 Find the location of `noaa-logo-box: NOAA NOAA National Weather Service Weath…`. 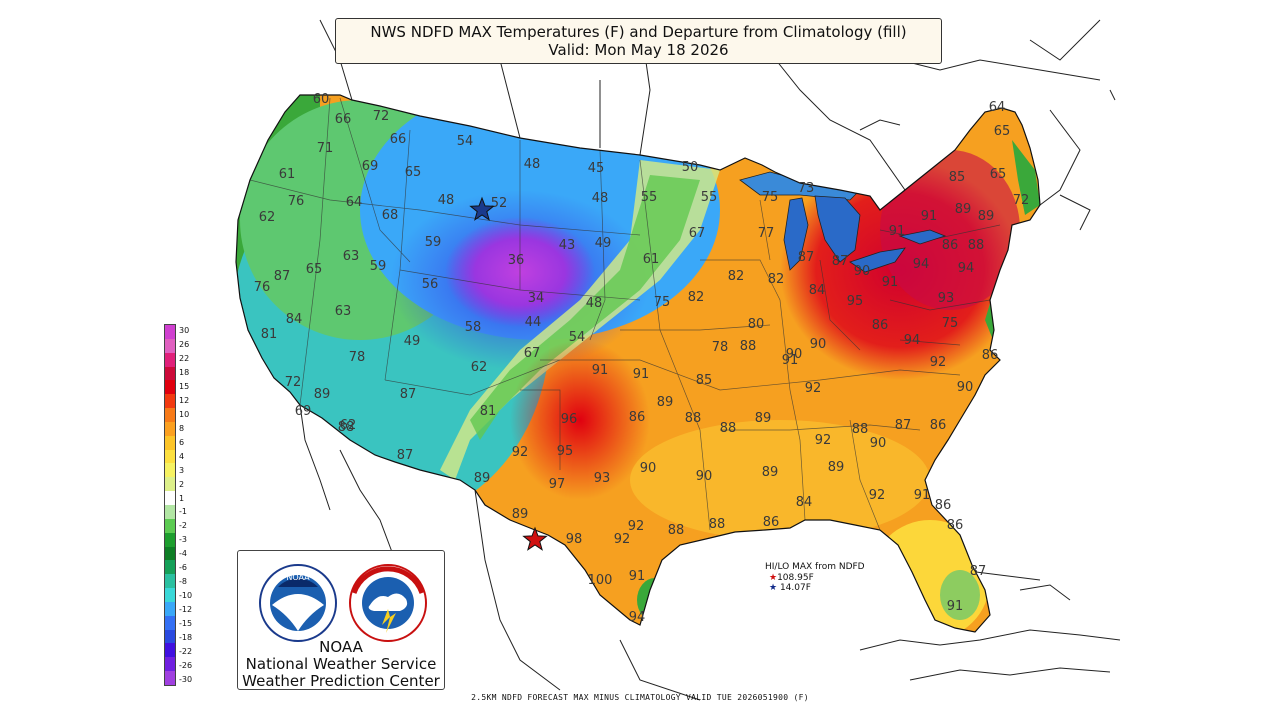

noaa-logo-box: NOAA NOAA National Weather Service Weath… is located at coordinates (341, 620).